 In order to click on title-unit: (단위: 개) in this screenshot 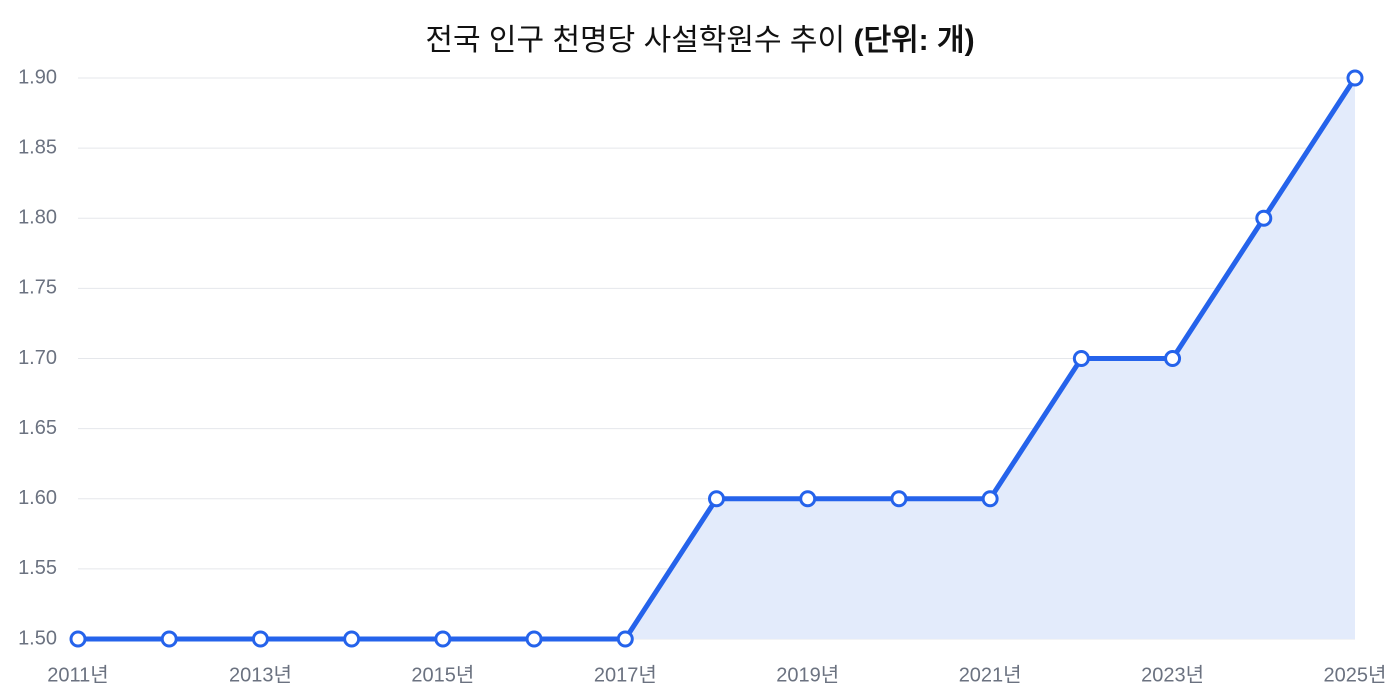, I will do `click(913, 40)`.